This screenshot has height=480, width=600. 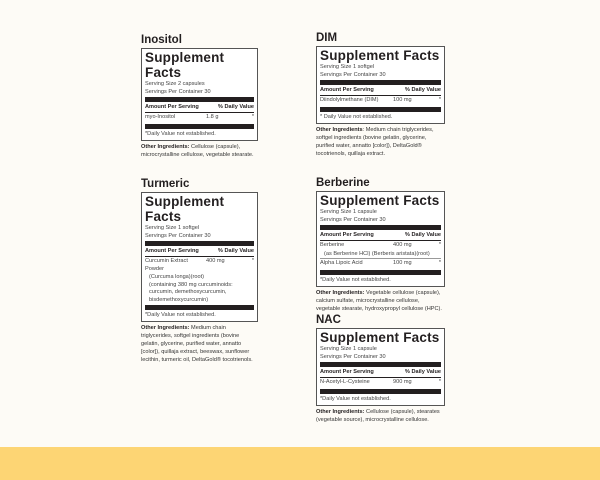 I want to click on product-title: Berberine, so click(x=343, y=183).